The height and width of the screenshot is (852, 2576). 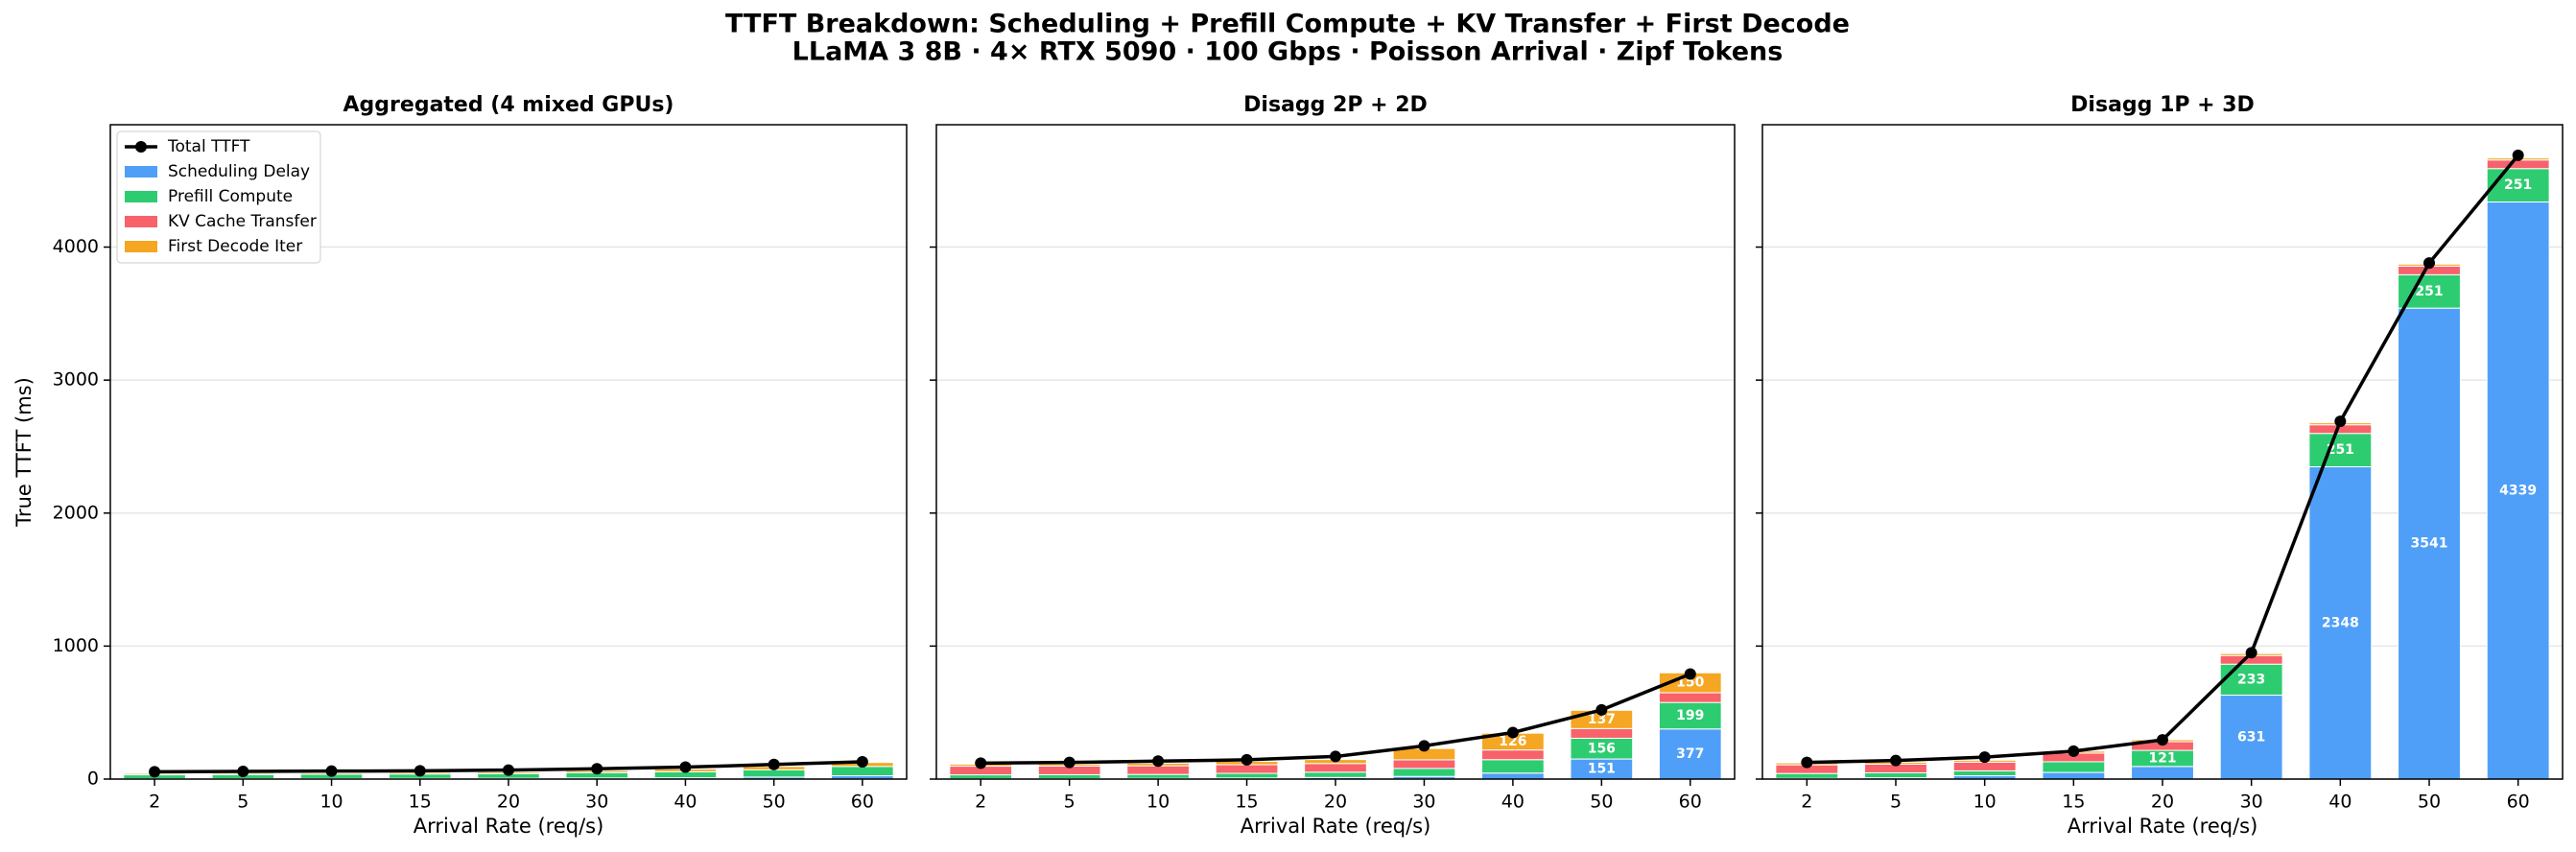 I want to click on legend-box, so click(x=218, y=197).